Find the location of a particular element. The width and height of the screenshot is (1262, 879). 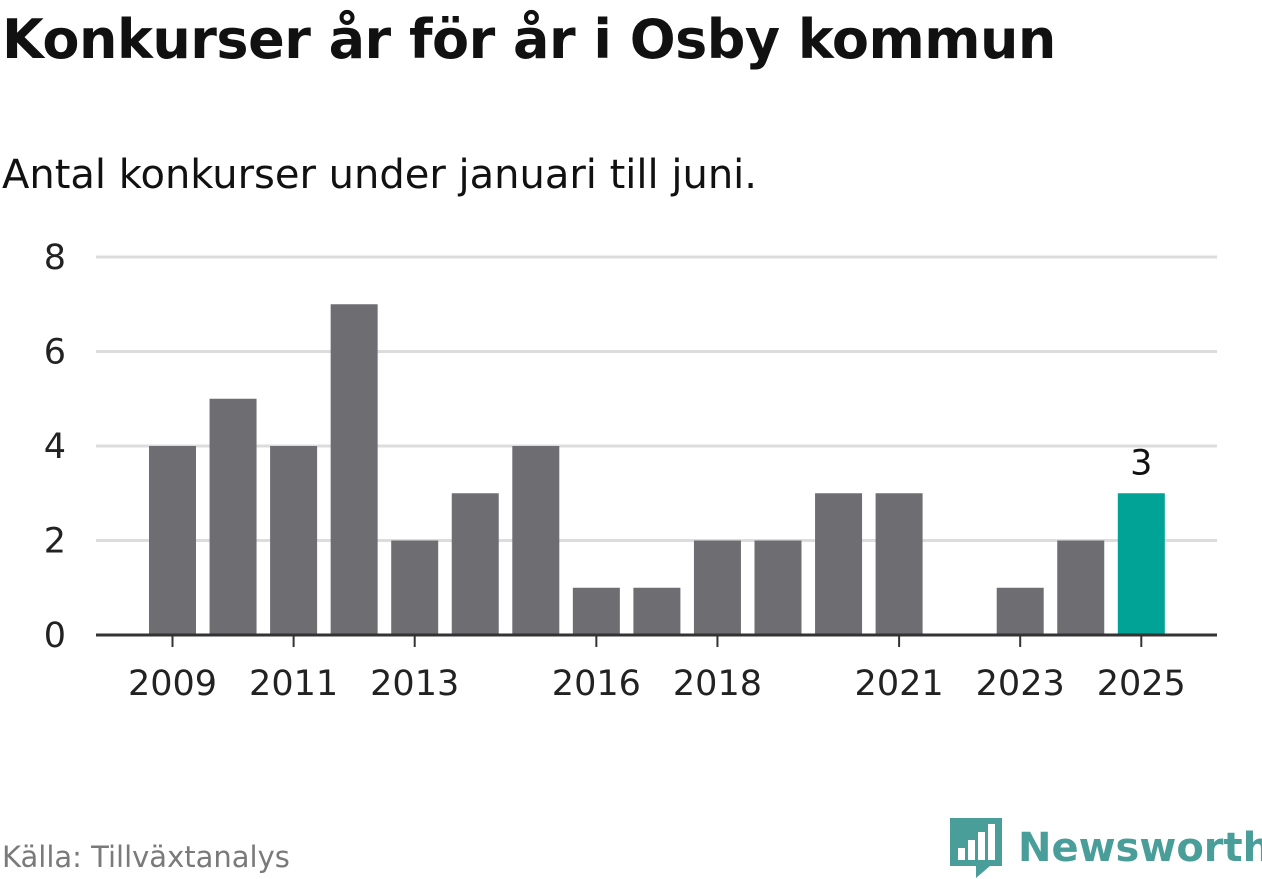

newsworthy-logo-icon is located at coordinates (976, 848).